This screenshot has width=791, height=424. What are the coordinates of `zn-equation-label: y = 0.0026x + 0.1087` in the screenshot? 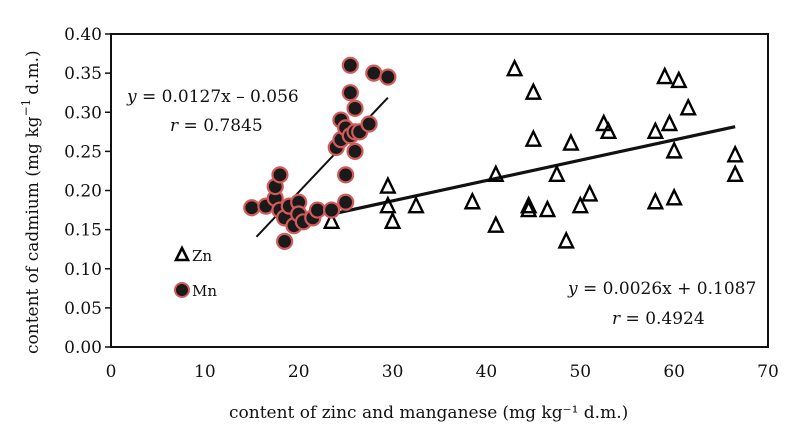 It's located at (661, 289).